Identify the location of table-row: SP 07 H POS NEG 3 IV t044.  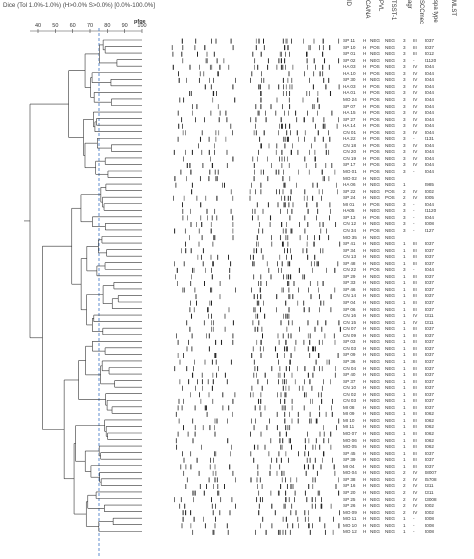
(408, 107).